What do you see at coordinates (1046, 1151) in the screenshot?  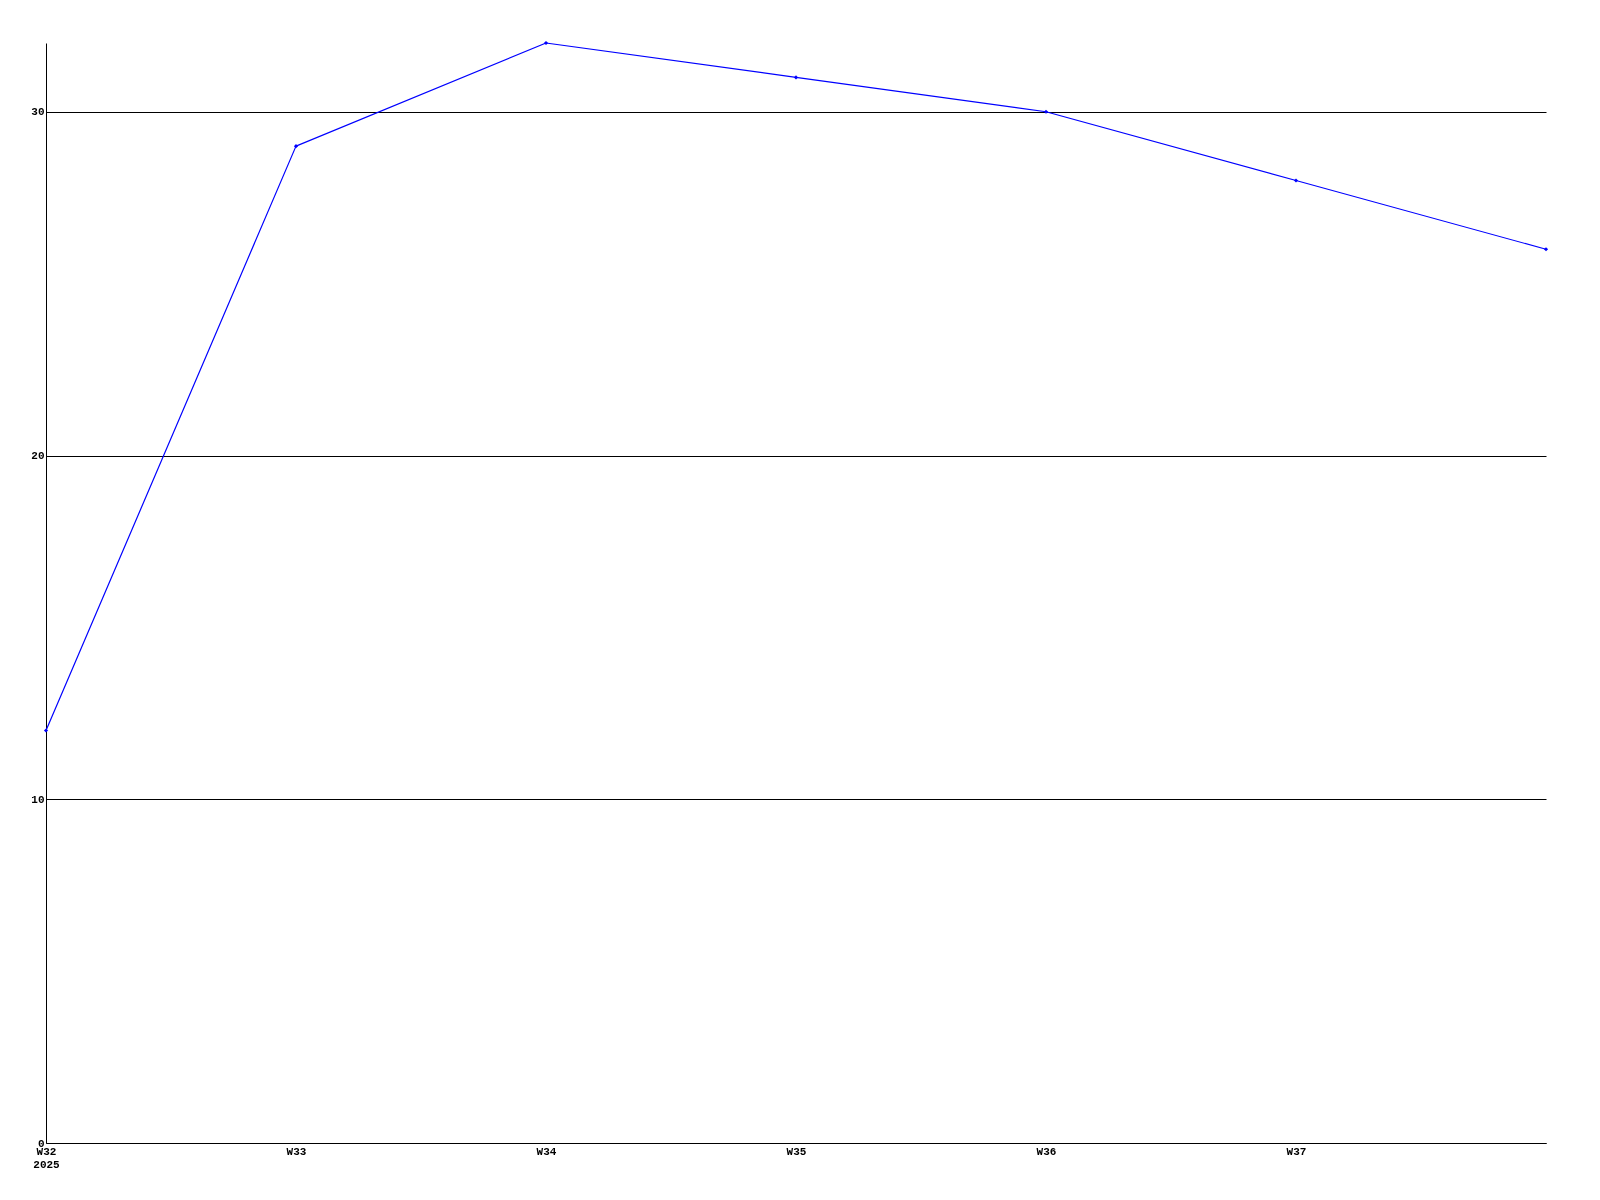 I see `x-tick-label: W36` at bounding box center [1046, 1151].